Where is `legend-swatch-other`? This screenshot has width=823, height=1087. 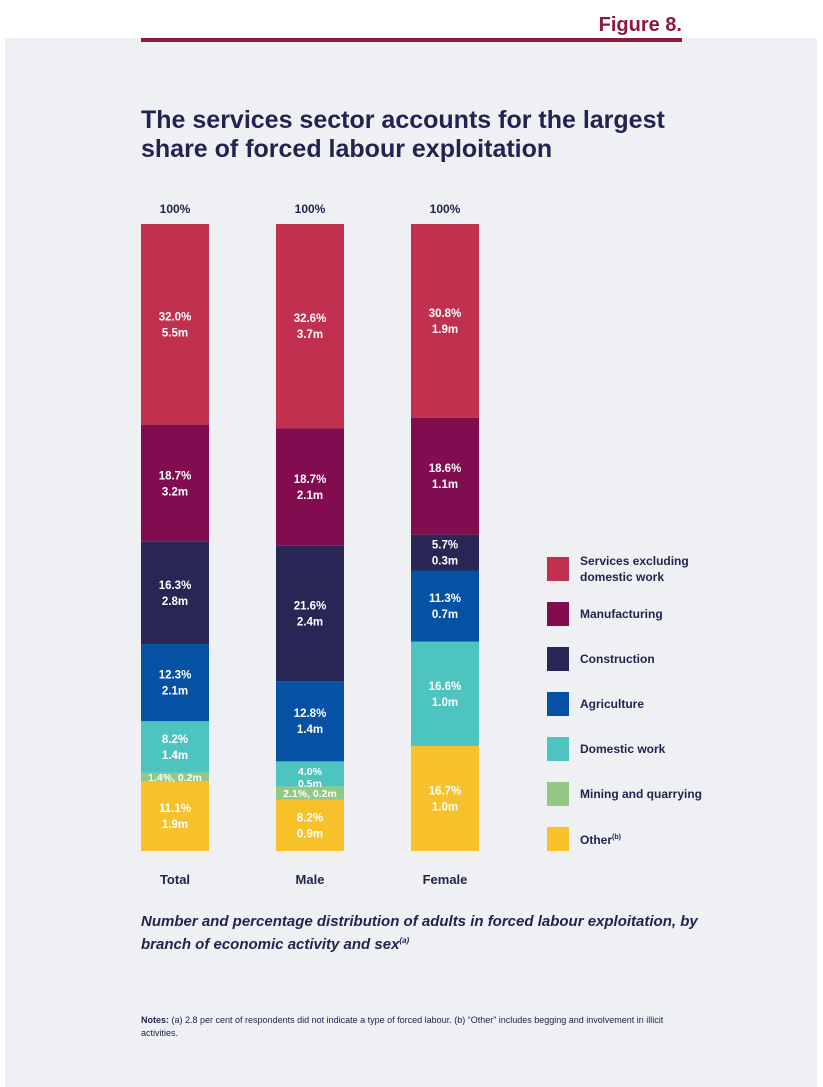
legend-swatch-other is located at coordinates (558, 839).